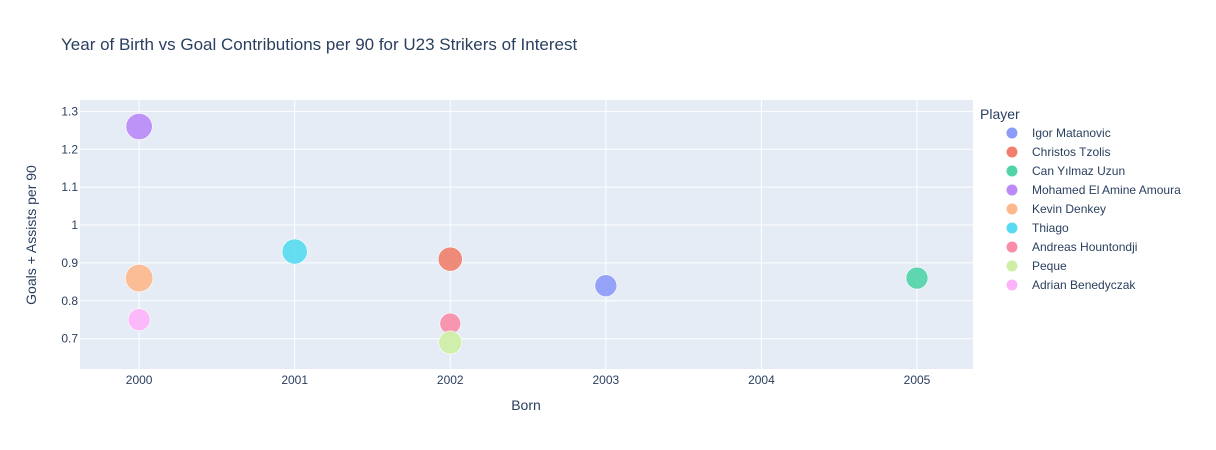 This screenshot has height=450, width=1216. I want to click on x-tick-label: 2003, so click(605, 380).